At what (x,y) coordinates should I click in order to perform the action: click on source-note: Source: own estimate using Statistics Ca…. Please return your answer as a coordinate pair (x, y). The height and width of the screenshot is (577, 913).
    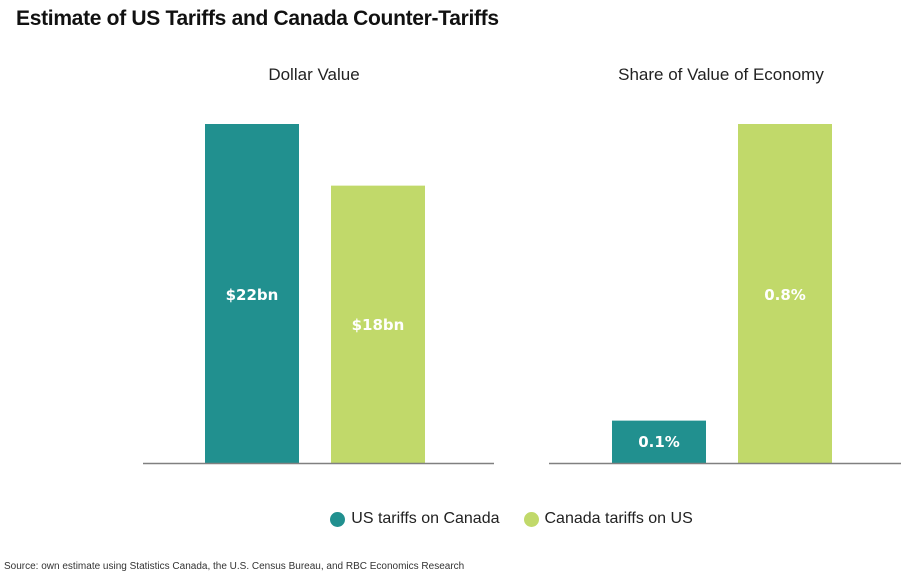
    Looking at the image, I should click on (234, 566).